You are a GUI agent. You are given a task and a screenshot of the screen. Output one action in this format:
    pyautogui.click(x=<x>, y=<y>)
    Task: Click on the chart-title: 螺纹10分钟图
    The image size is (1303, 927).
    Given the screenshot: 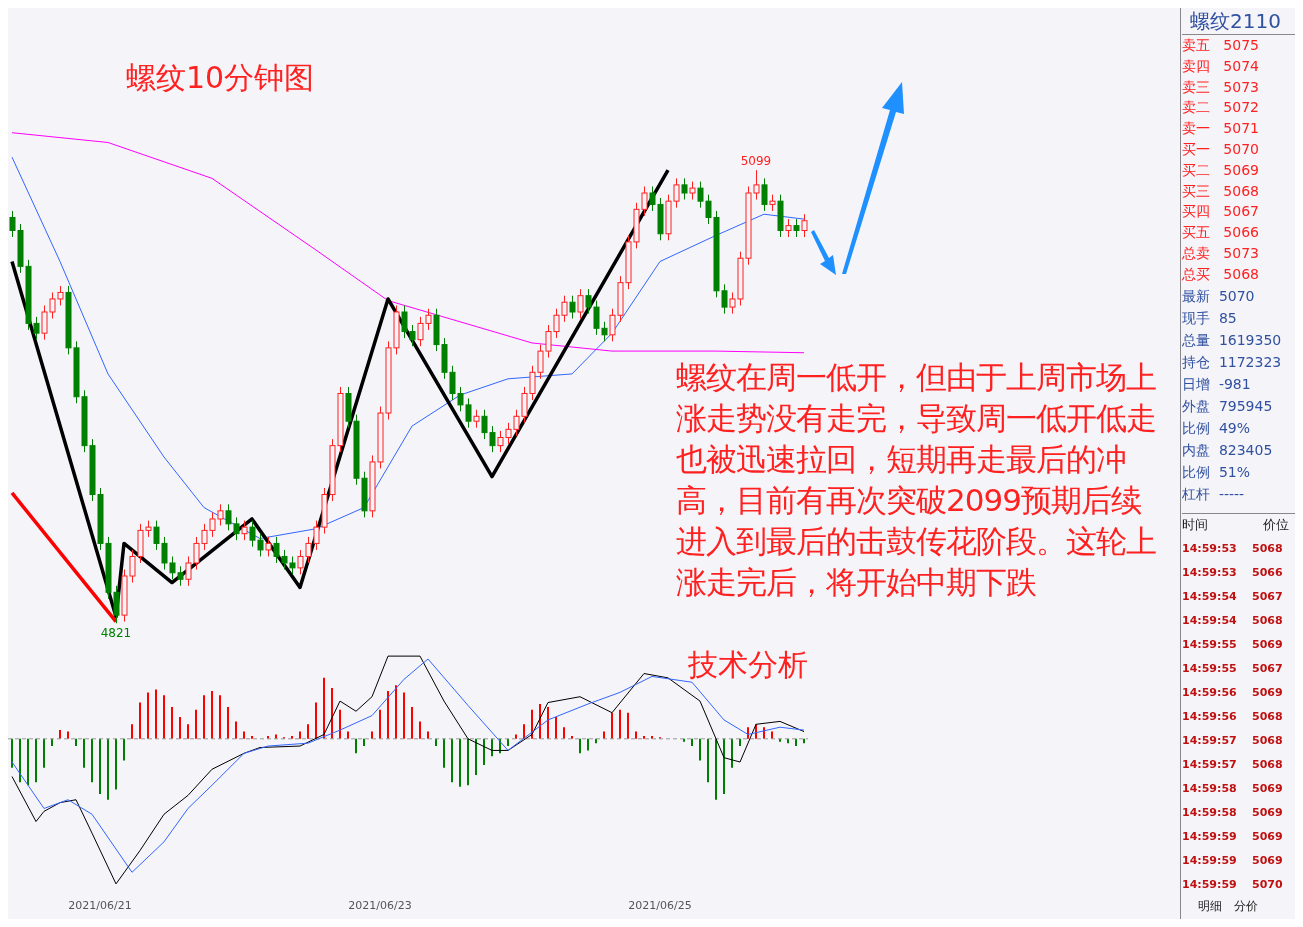 What is the action you would take?
    pyautogui.click(x=220, y=78)
    